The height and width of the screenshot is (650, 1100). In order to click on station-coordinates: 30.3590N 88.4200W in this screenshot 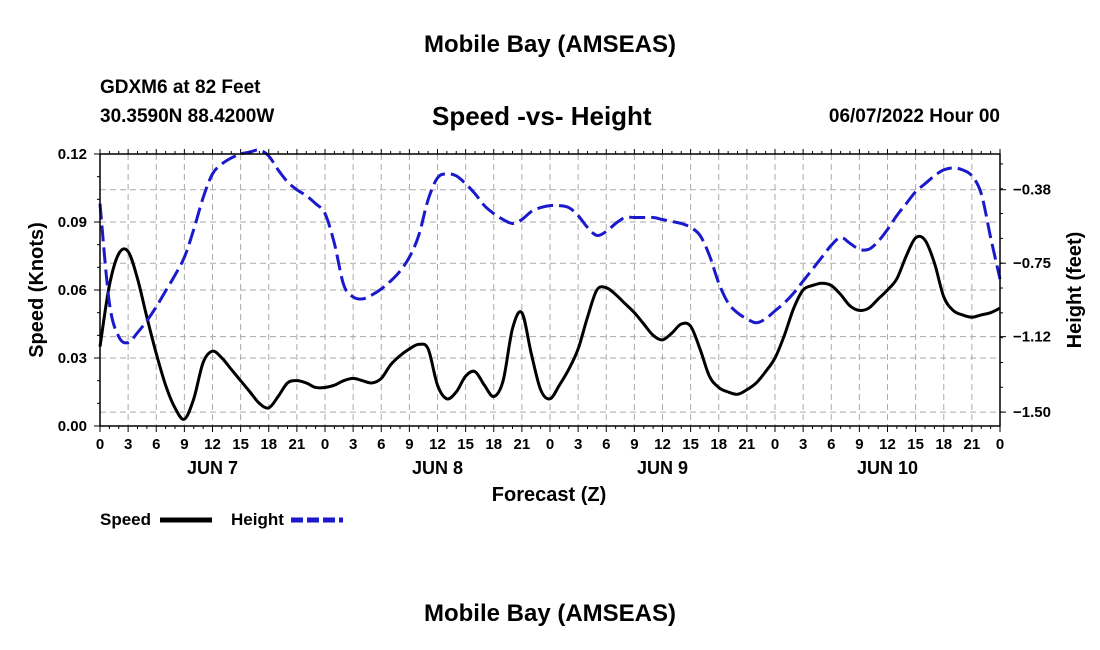, I will do `click(187, 116)`.